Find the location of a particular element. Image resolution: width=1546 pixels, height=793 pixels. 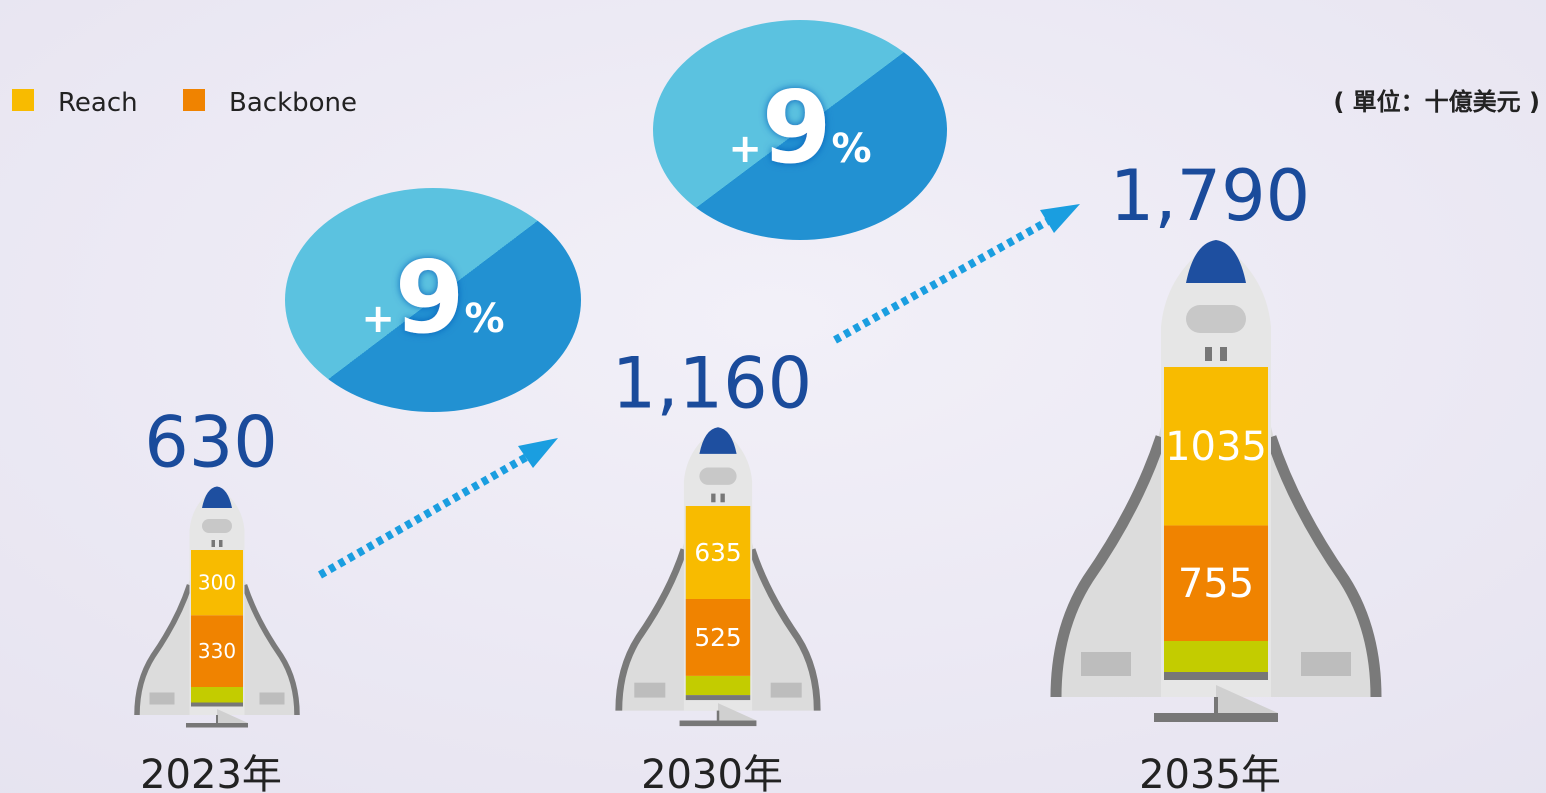

segment-label: 1035 is located at coordinates (1216, 447).